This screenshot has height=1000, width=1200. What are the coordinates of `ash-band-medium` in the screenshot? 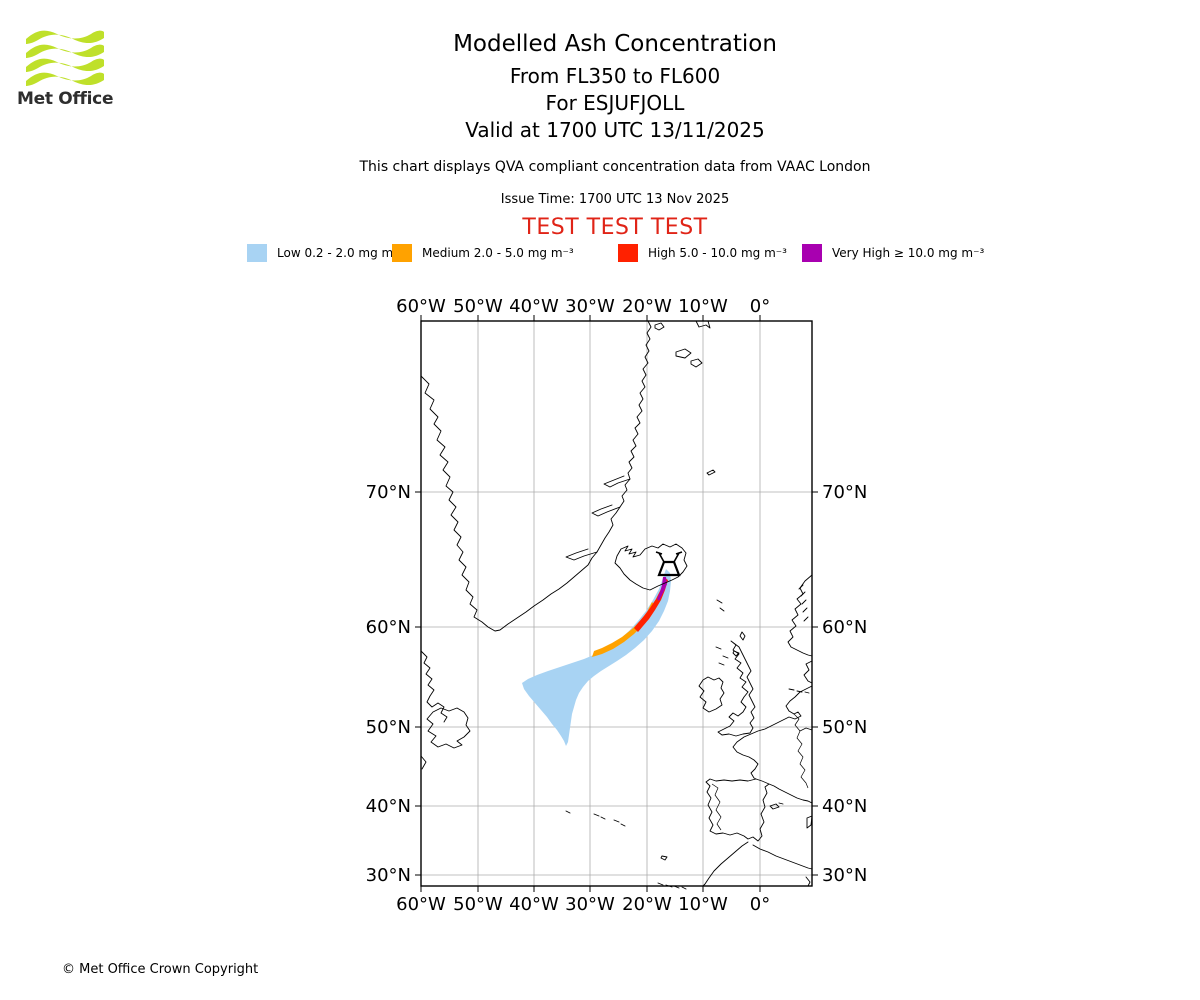 It's located at (623, 629).